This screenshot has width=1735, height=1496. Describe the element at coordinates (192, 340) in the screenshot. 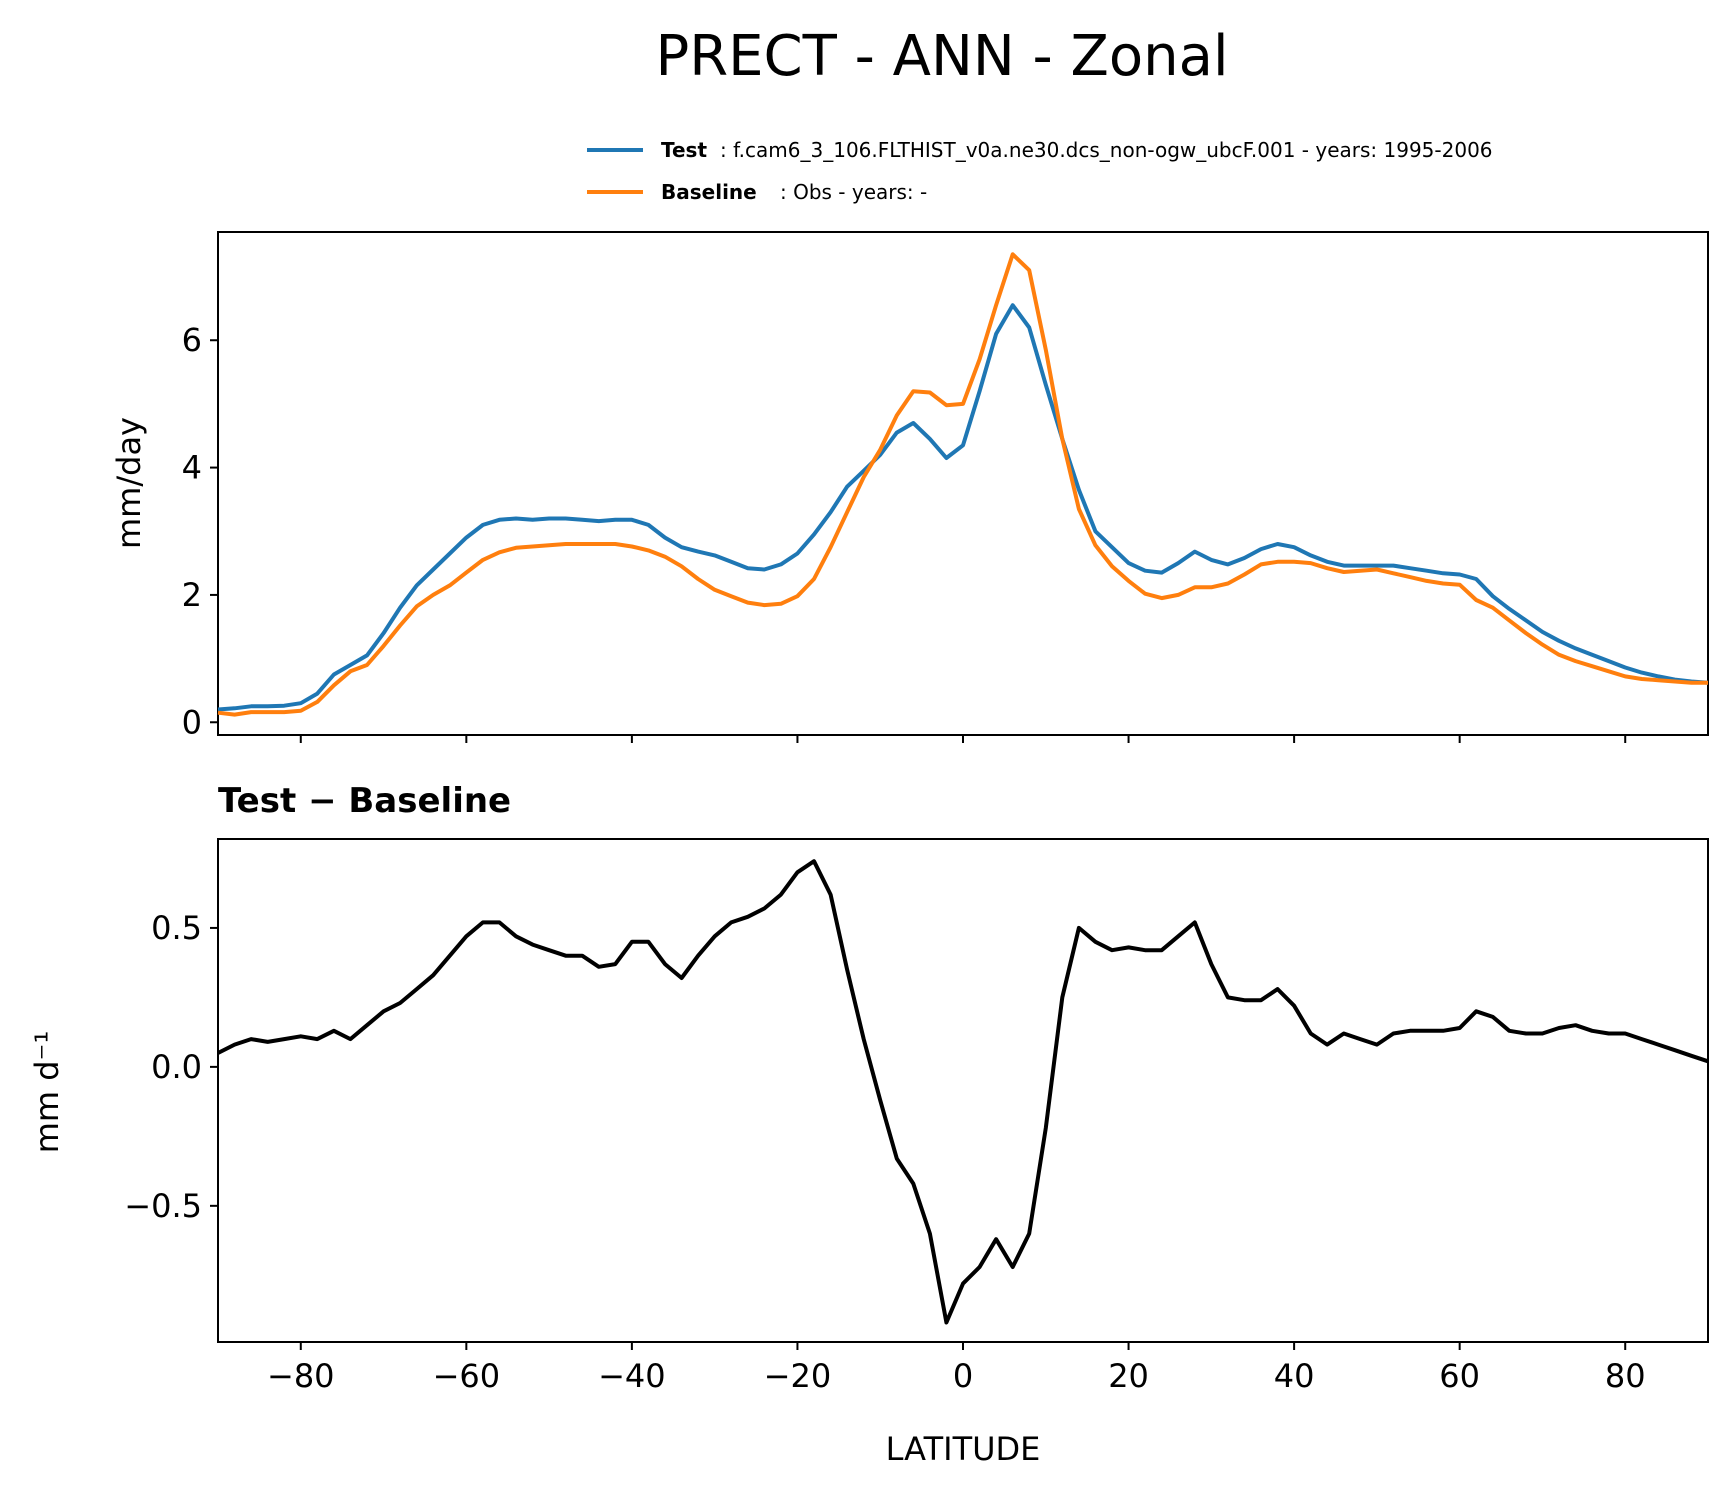

I see `top-y-tick-label: 6` at that location.